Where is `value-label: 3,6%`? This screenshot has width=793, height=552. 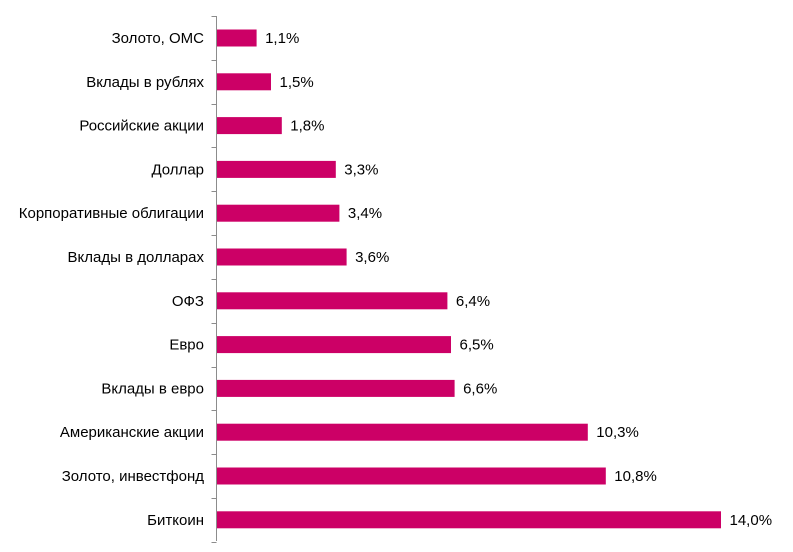
value-label: 3,6% is located at coordinates (372, 257).